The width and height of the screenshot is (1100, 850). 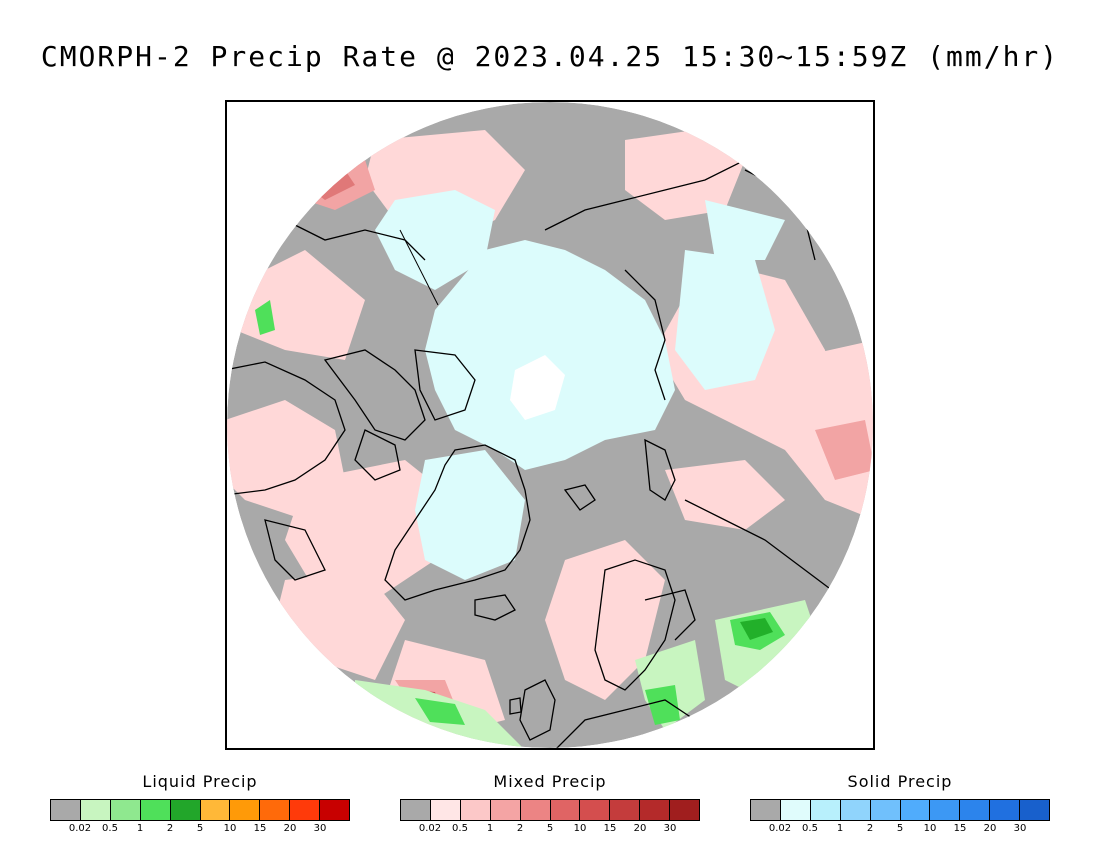 I want to click on legend-ticks-solid: 0.02 0.5 1 2 5 10 15 20 30, so click(x=900, y=830).